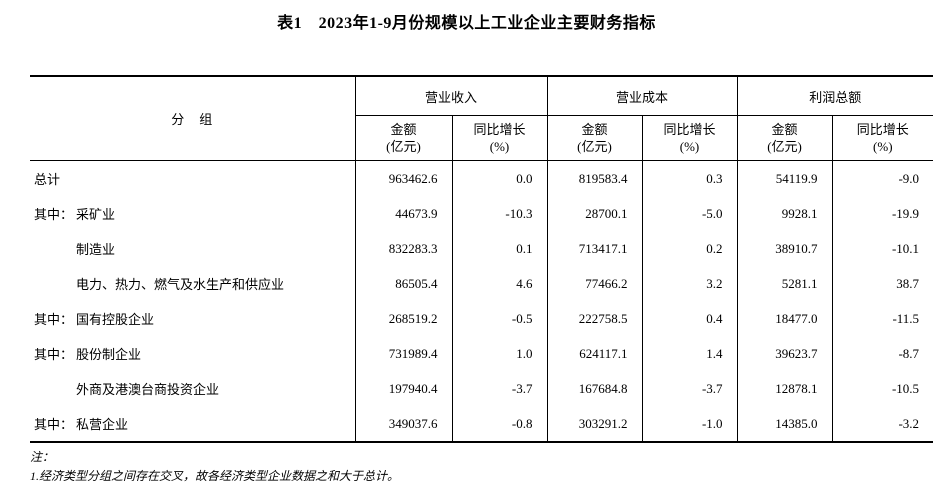 The image size is (933, 484). What do you see at coordinates (784, 424) in the screenshot?
I see `profit-amount-cell: 14385.0` at bounding box center [784, 424].